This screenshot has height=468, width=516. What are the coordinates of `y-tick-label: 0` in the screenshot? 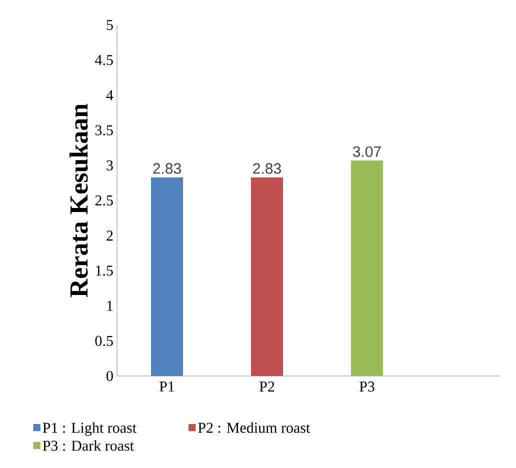 It's located at (109, 376).